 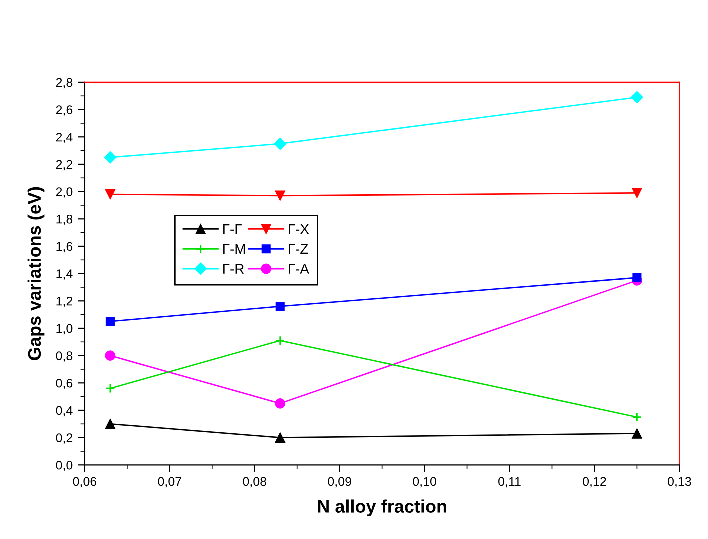 What do you see at coordinates (64, 165) in the screenshot?
I see `y-tick-label: 2,2` at bounding box center [64, 165].